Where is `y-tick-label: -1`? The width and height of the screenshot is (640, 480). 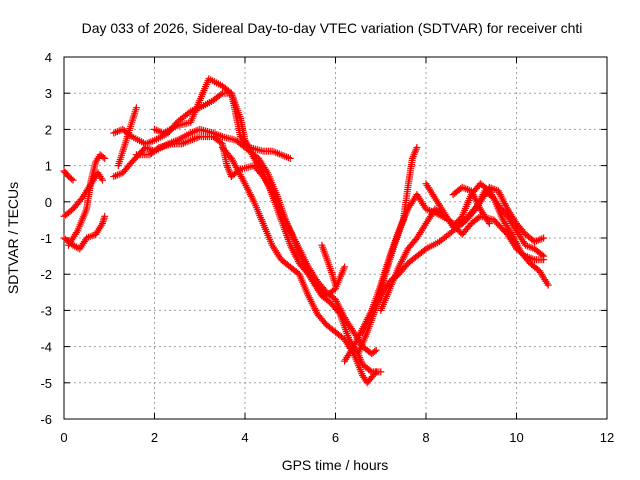 y-tick-label: -1 is located at coordinates (46, 238).